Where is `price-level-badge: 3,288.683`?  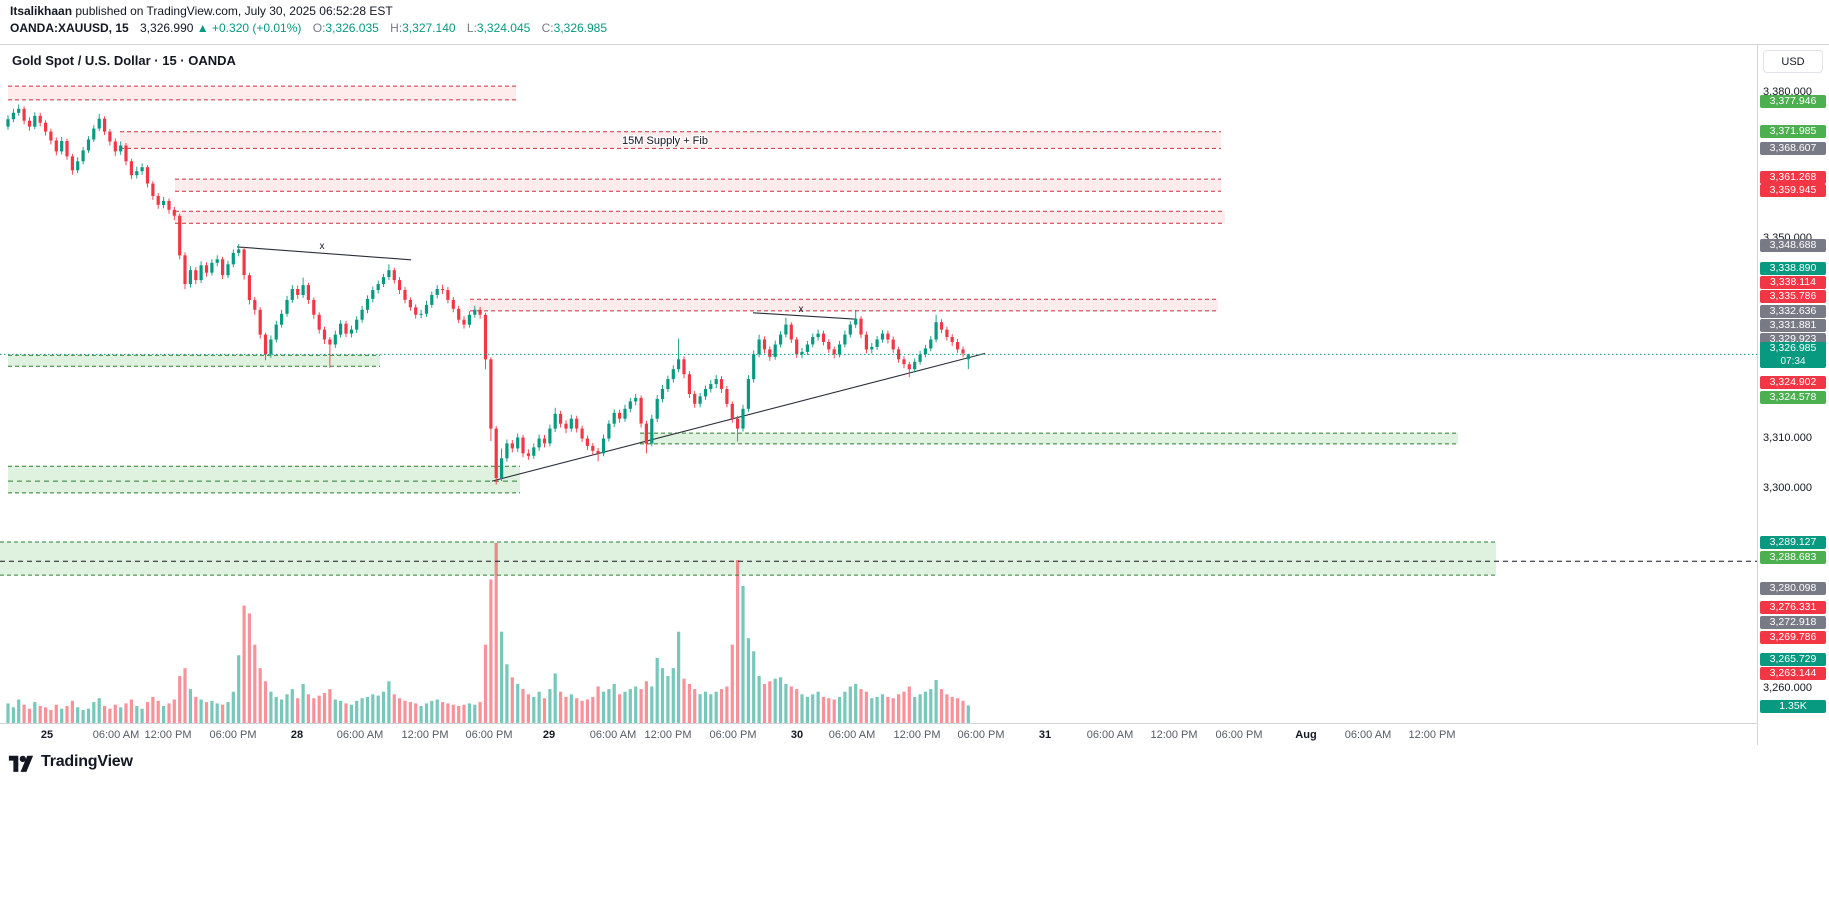
price-level-badge: 3,288.683 is located at coordinates (1793, 557).